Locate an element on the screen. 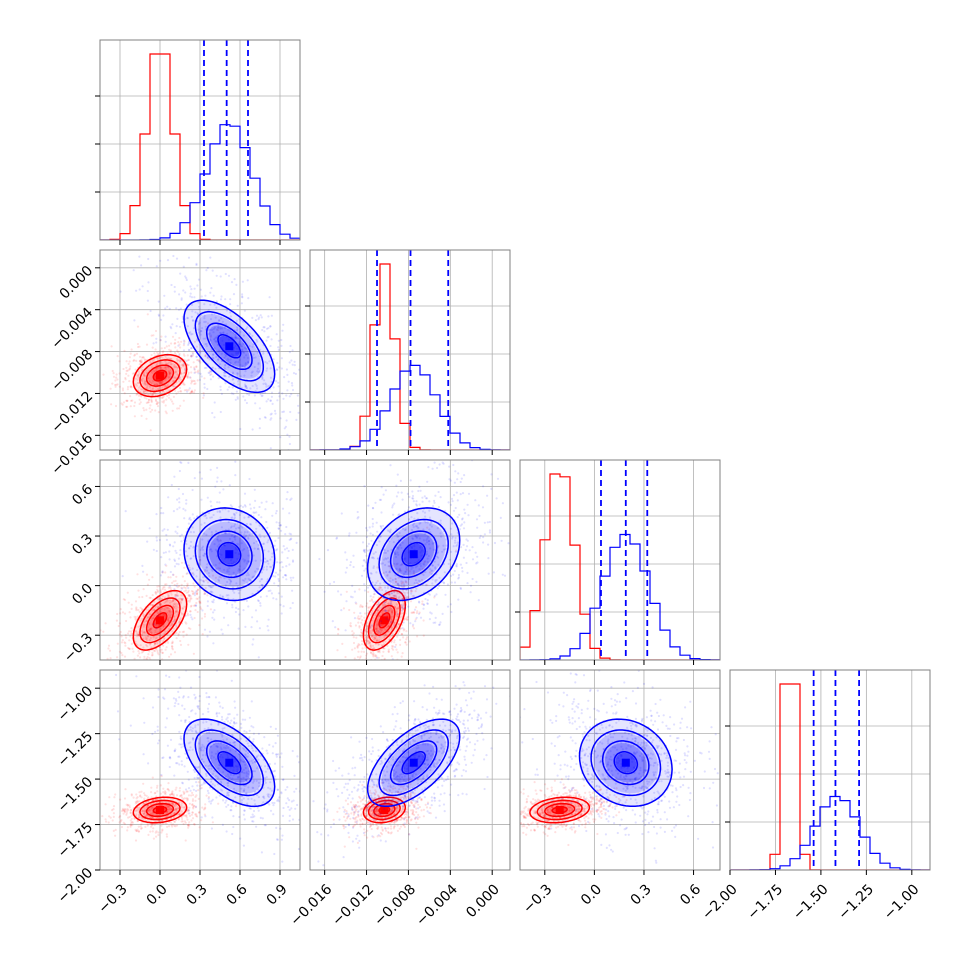 The image size is (970, 970). contour-line is located at coordinates (413, 554).